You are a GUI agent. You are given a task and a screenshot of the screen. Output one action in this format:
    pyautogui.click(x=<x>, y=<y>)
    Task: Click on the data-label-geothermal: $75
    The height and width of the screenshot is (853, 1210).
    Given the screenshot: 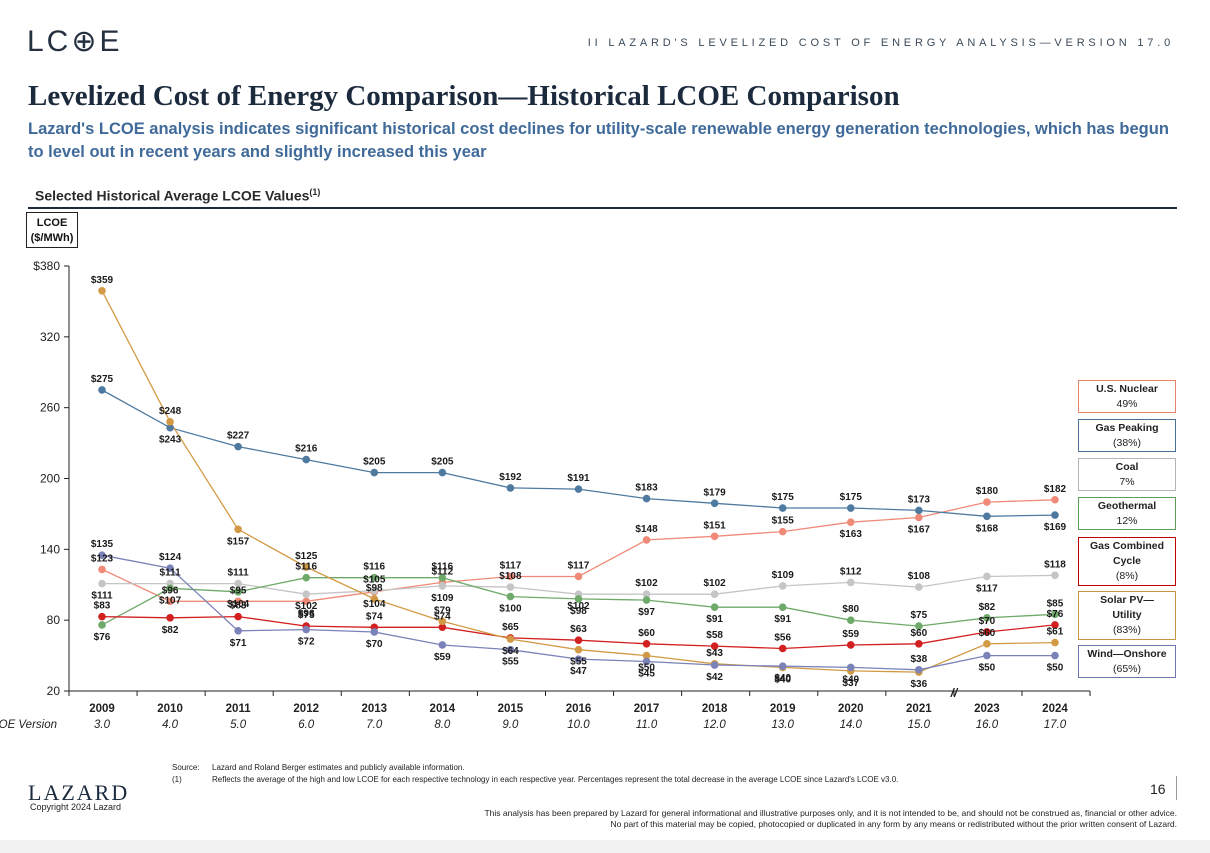 What is the action you would take?
    pyautogui.click(x=918, y=615)
    